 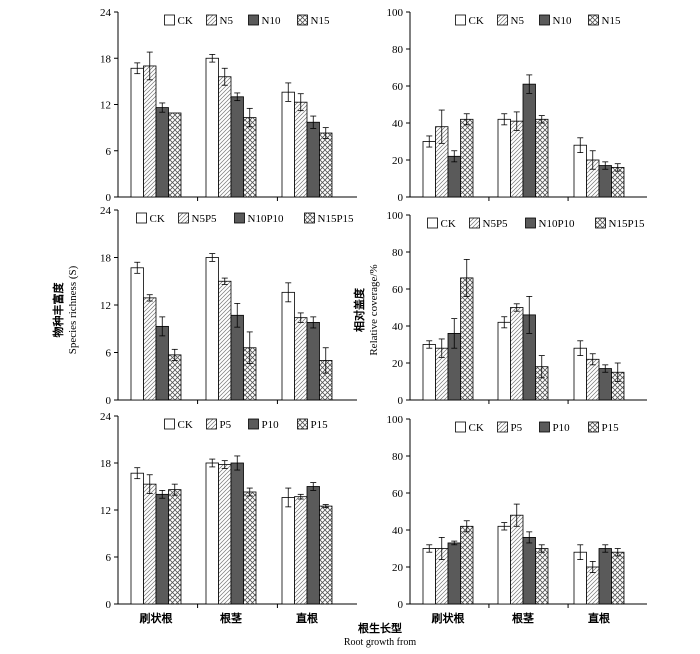 I want to click on right-axis-title-group: 相对盖度 Relative coverage/%, so click(x=366, y=309).